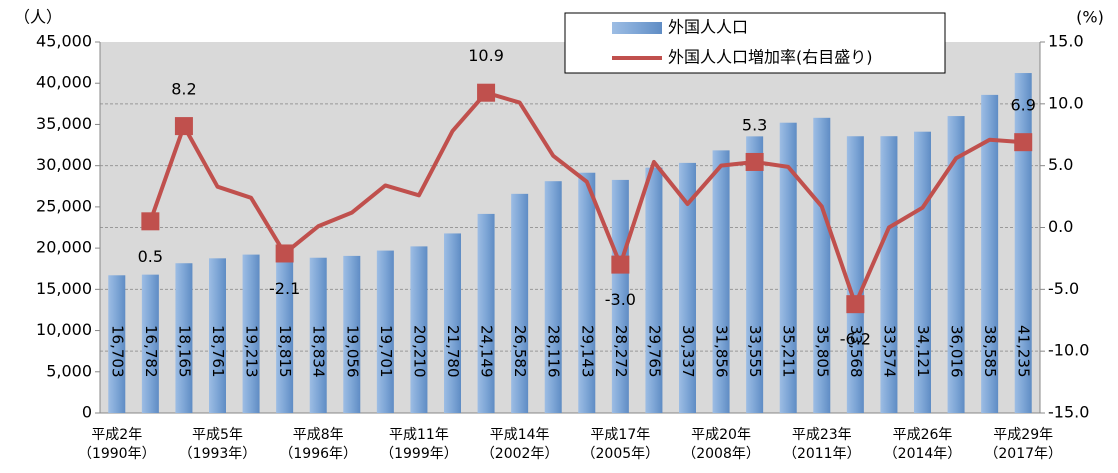  Describe the element at coordinates (620, 299) in the screenshot. I see `line-value-label: -3.0` at that location.